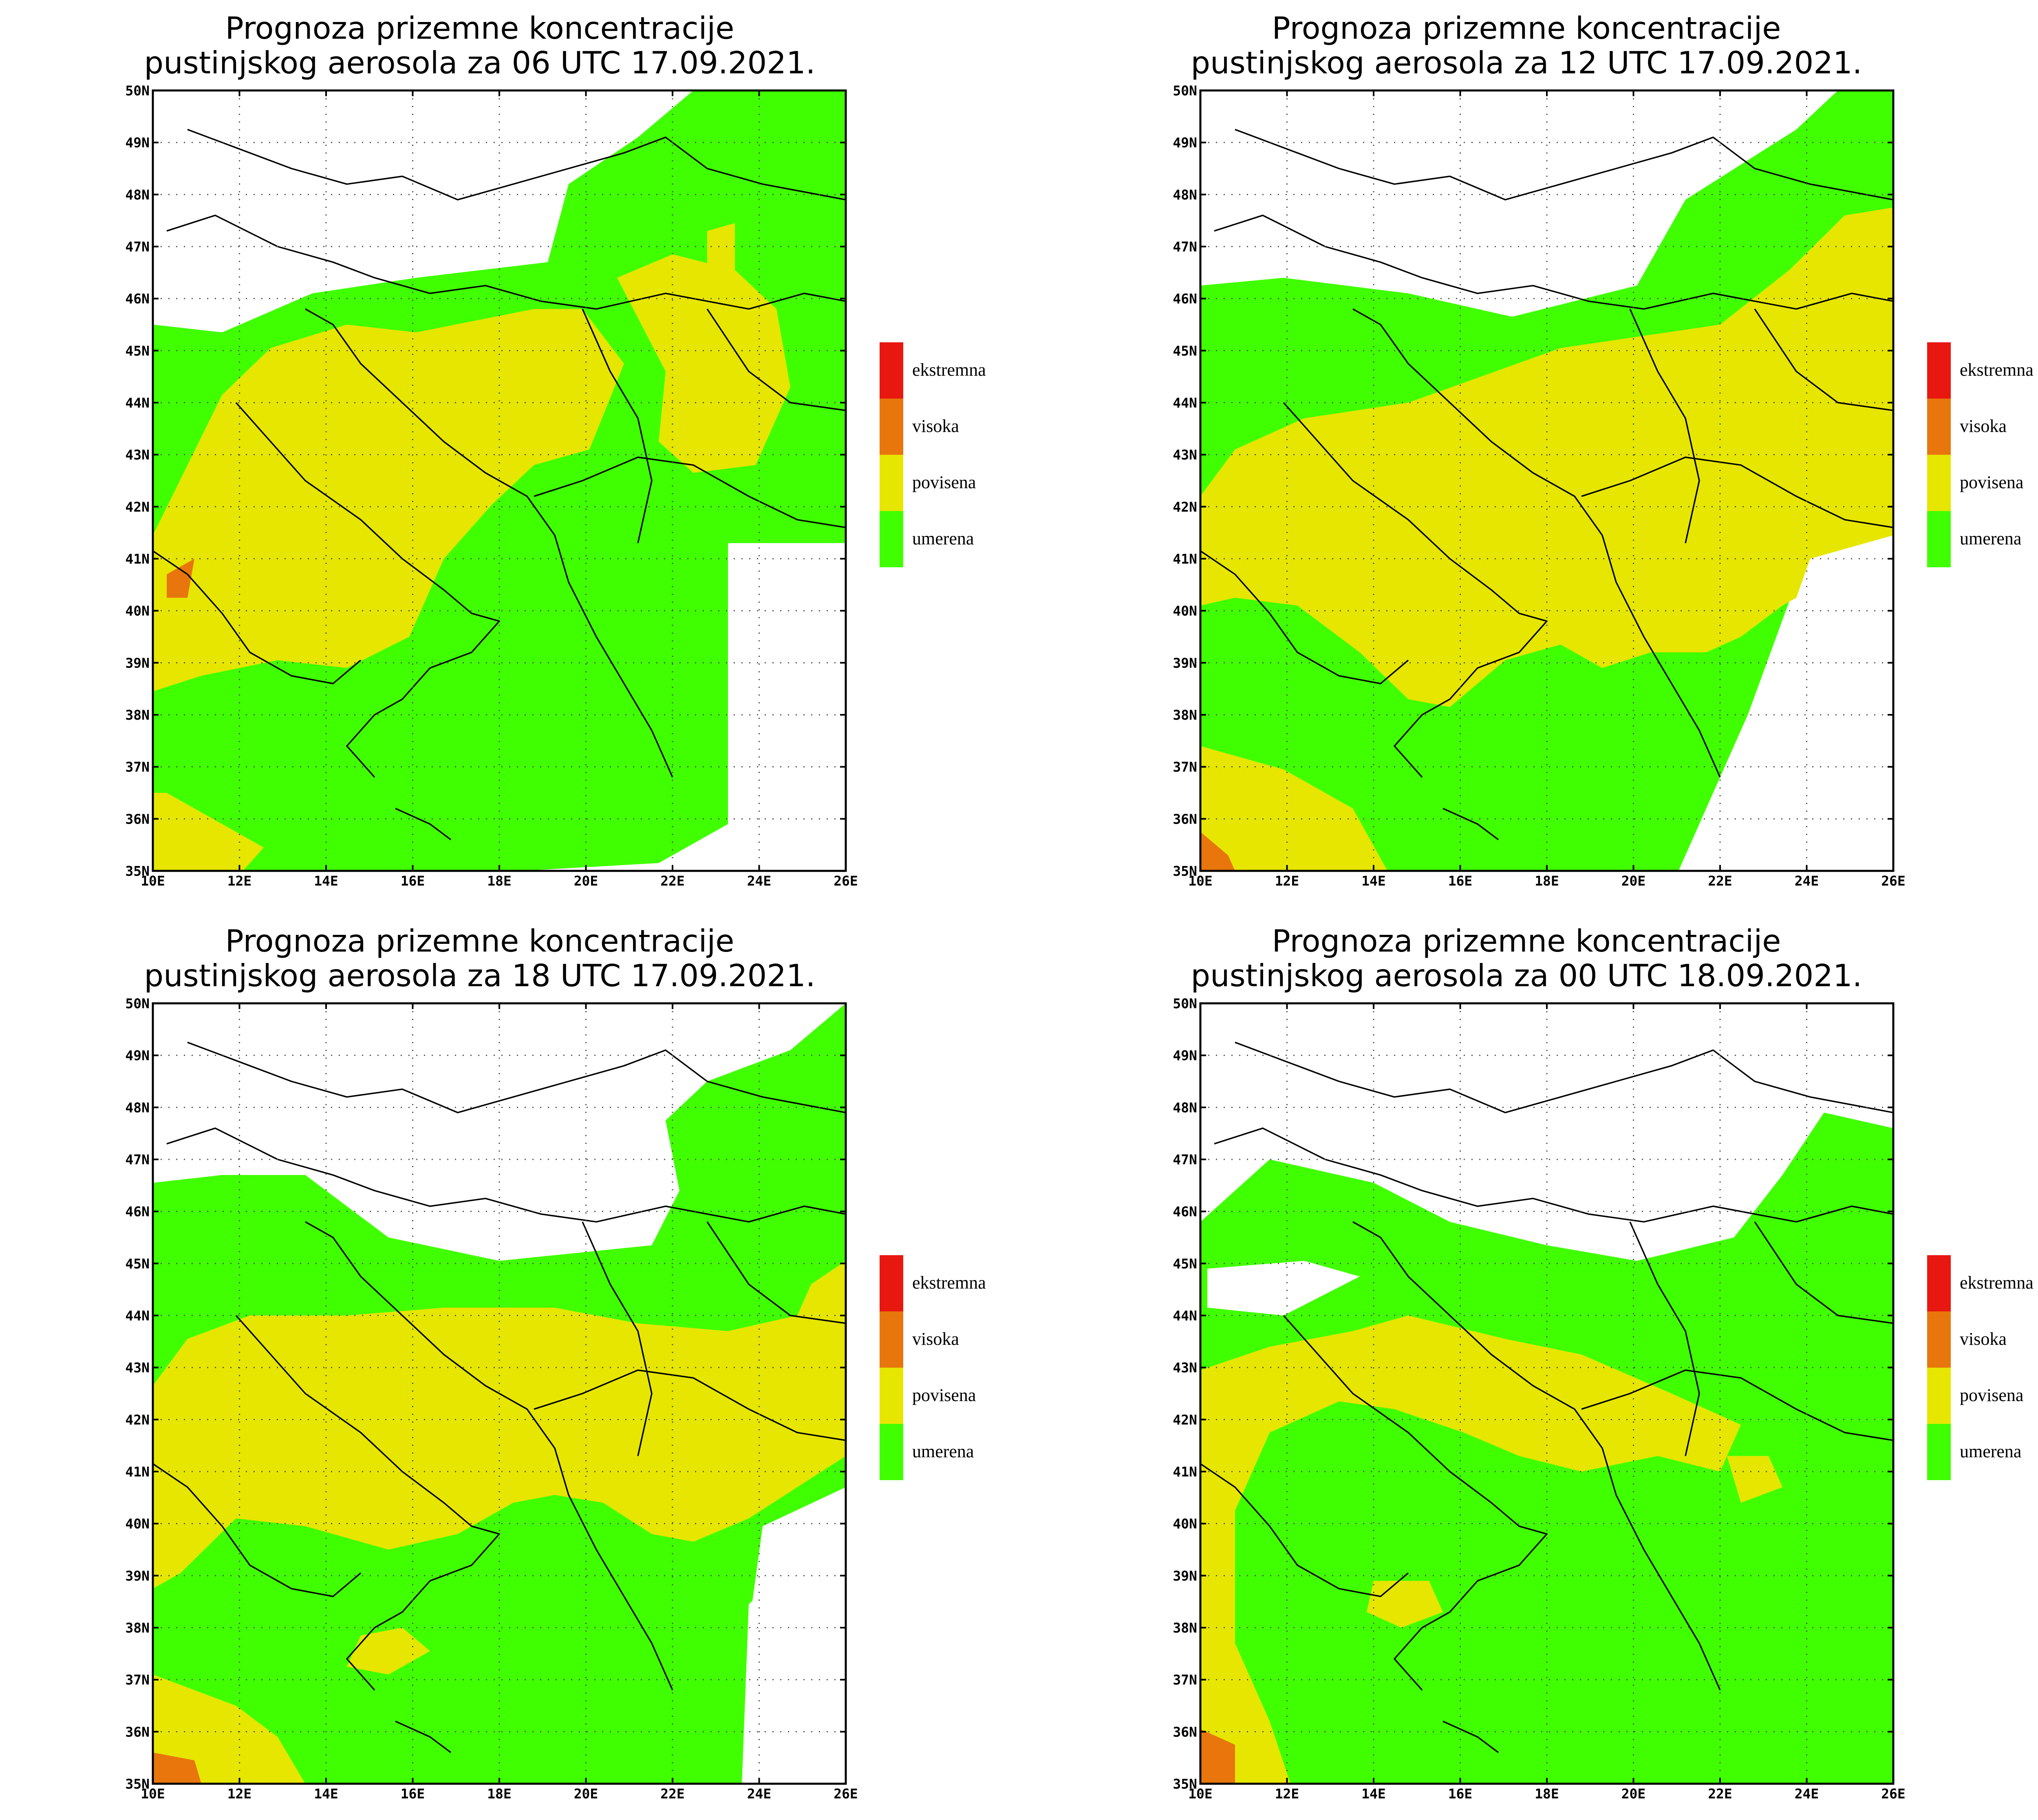  Describe the element at coordinates (892, 483) in the screenshot. I see `legend-swatch-povisena` at that location.